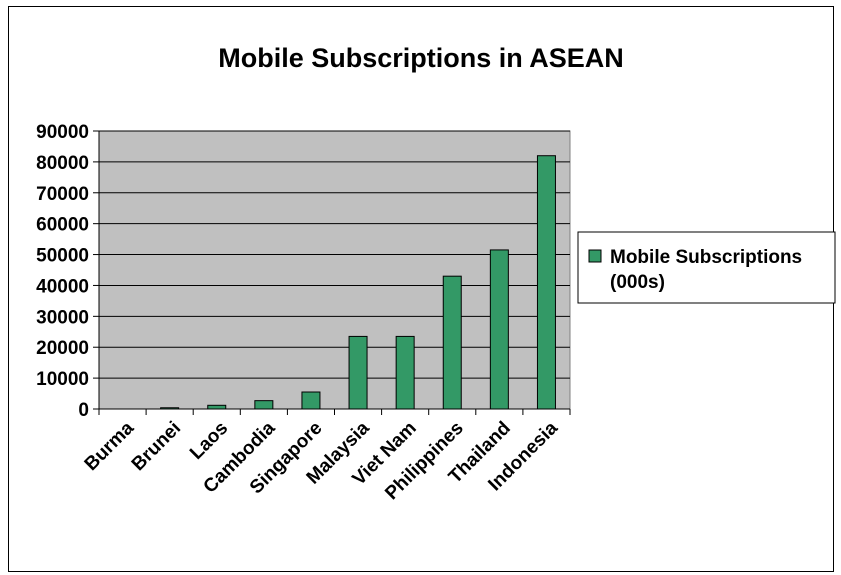 This screenshot has height=575, width=841. What do you see at coordinates (83, 410) in the screenshot?
I see `y-tick-label: 0` at bounding box center [83, 410].